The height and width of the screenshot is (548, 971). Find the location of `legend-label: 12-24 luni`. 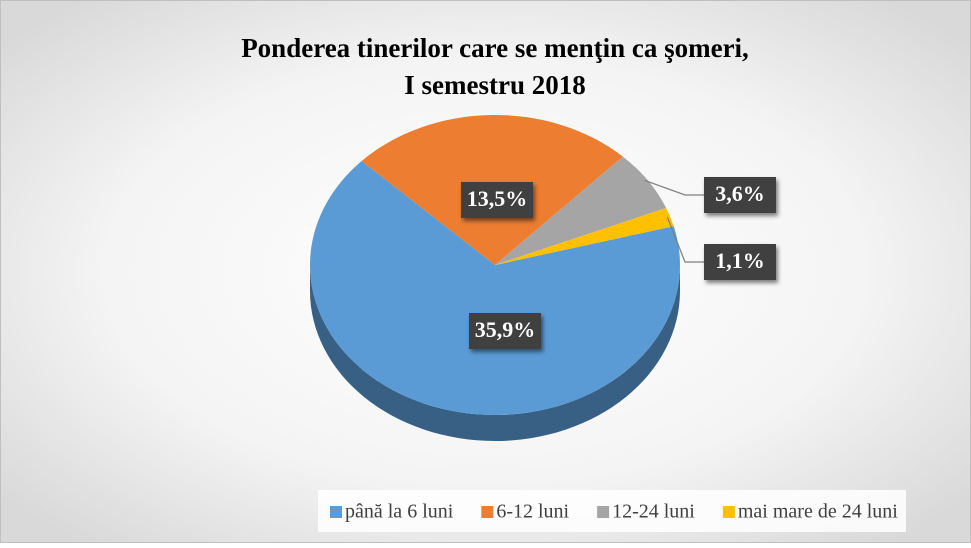

legend-label: 12-24 luni is located at coordinates (653, 512).